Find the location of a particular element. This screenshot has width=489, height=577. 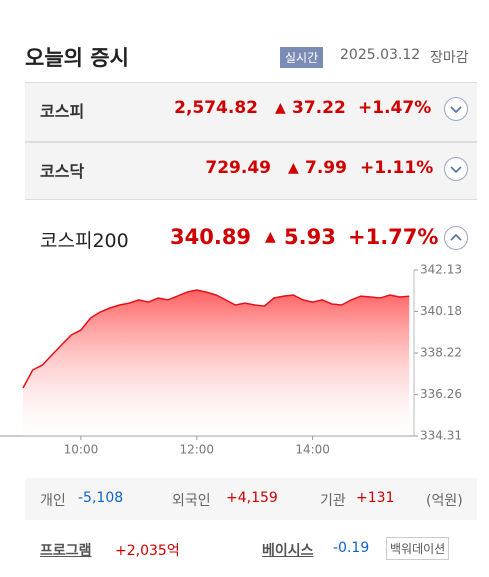

title: 오늘의 증시 is located at coordinates (77, 58).